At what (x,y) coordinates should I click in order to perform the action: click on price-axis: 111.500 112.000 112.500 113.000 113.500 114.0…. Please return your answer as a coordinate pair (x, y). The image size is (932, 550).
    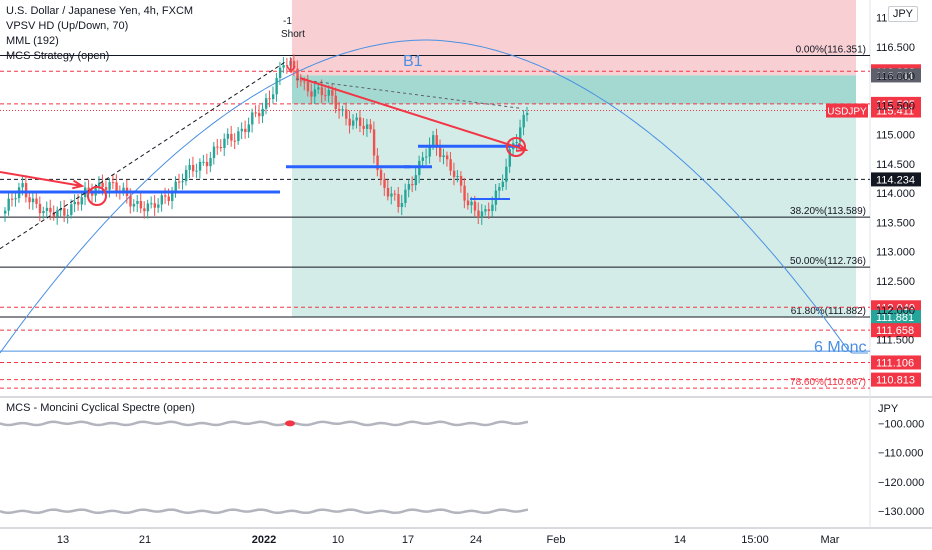
    Looking at the image, I should click on (895, 180).